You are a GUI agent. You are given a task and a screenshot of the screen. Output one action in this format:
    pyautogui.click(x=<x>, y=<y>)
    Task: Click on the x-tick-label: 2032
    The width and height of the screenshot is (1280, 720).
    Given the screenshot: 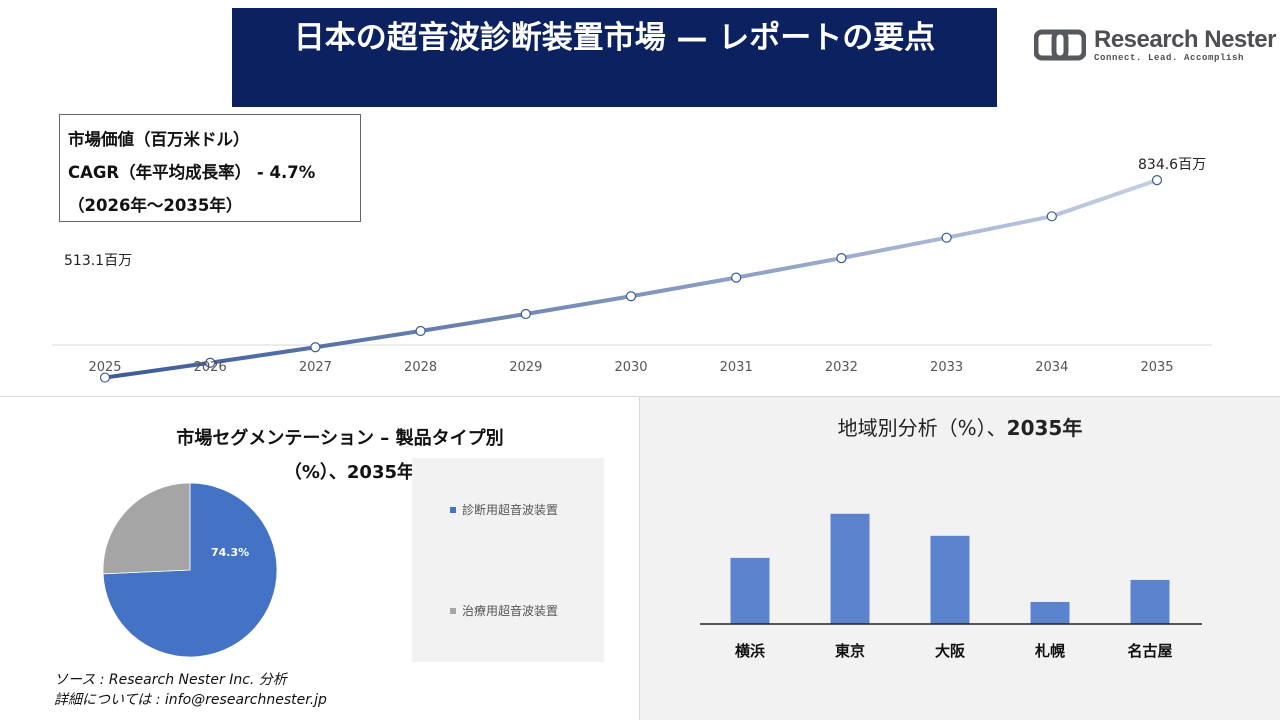 What is the action you would take?
    pyautogui.click(x=841, y=367)
    